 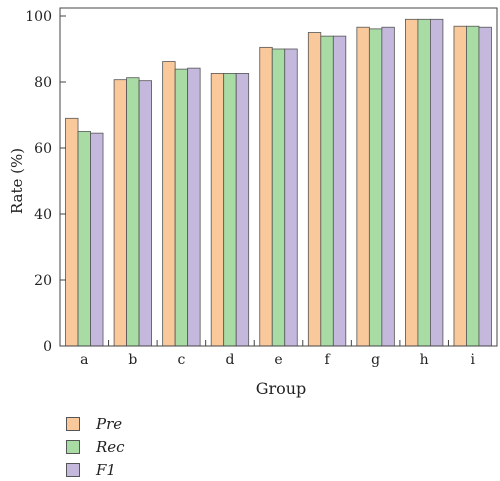 I want to click on y-tick-label: 80, so click(x=43, y=83).